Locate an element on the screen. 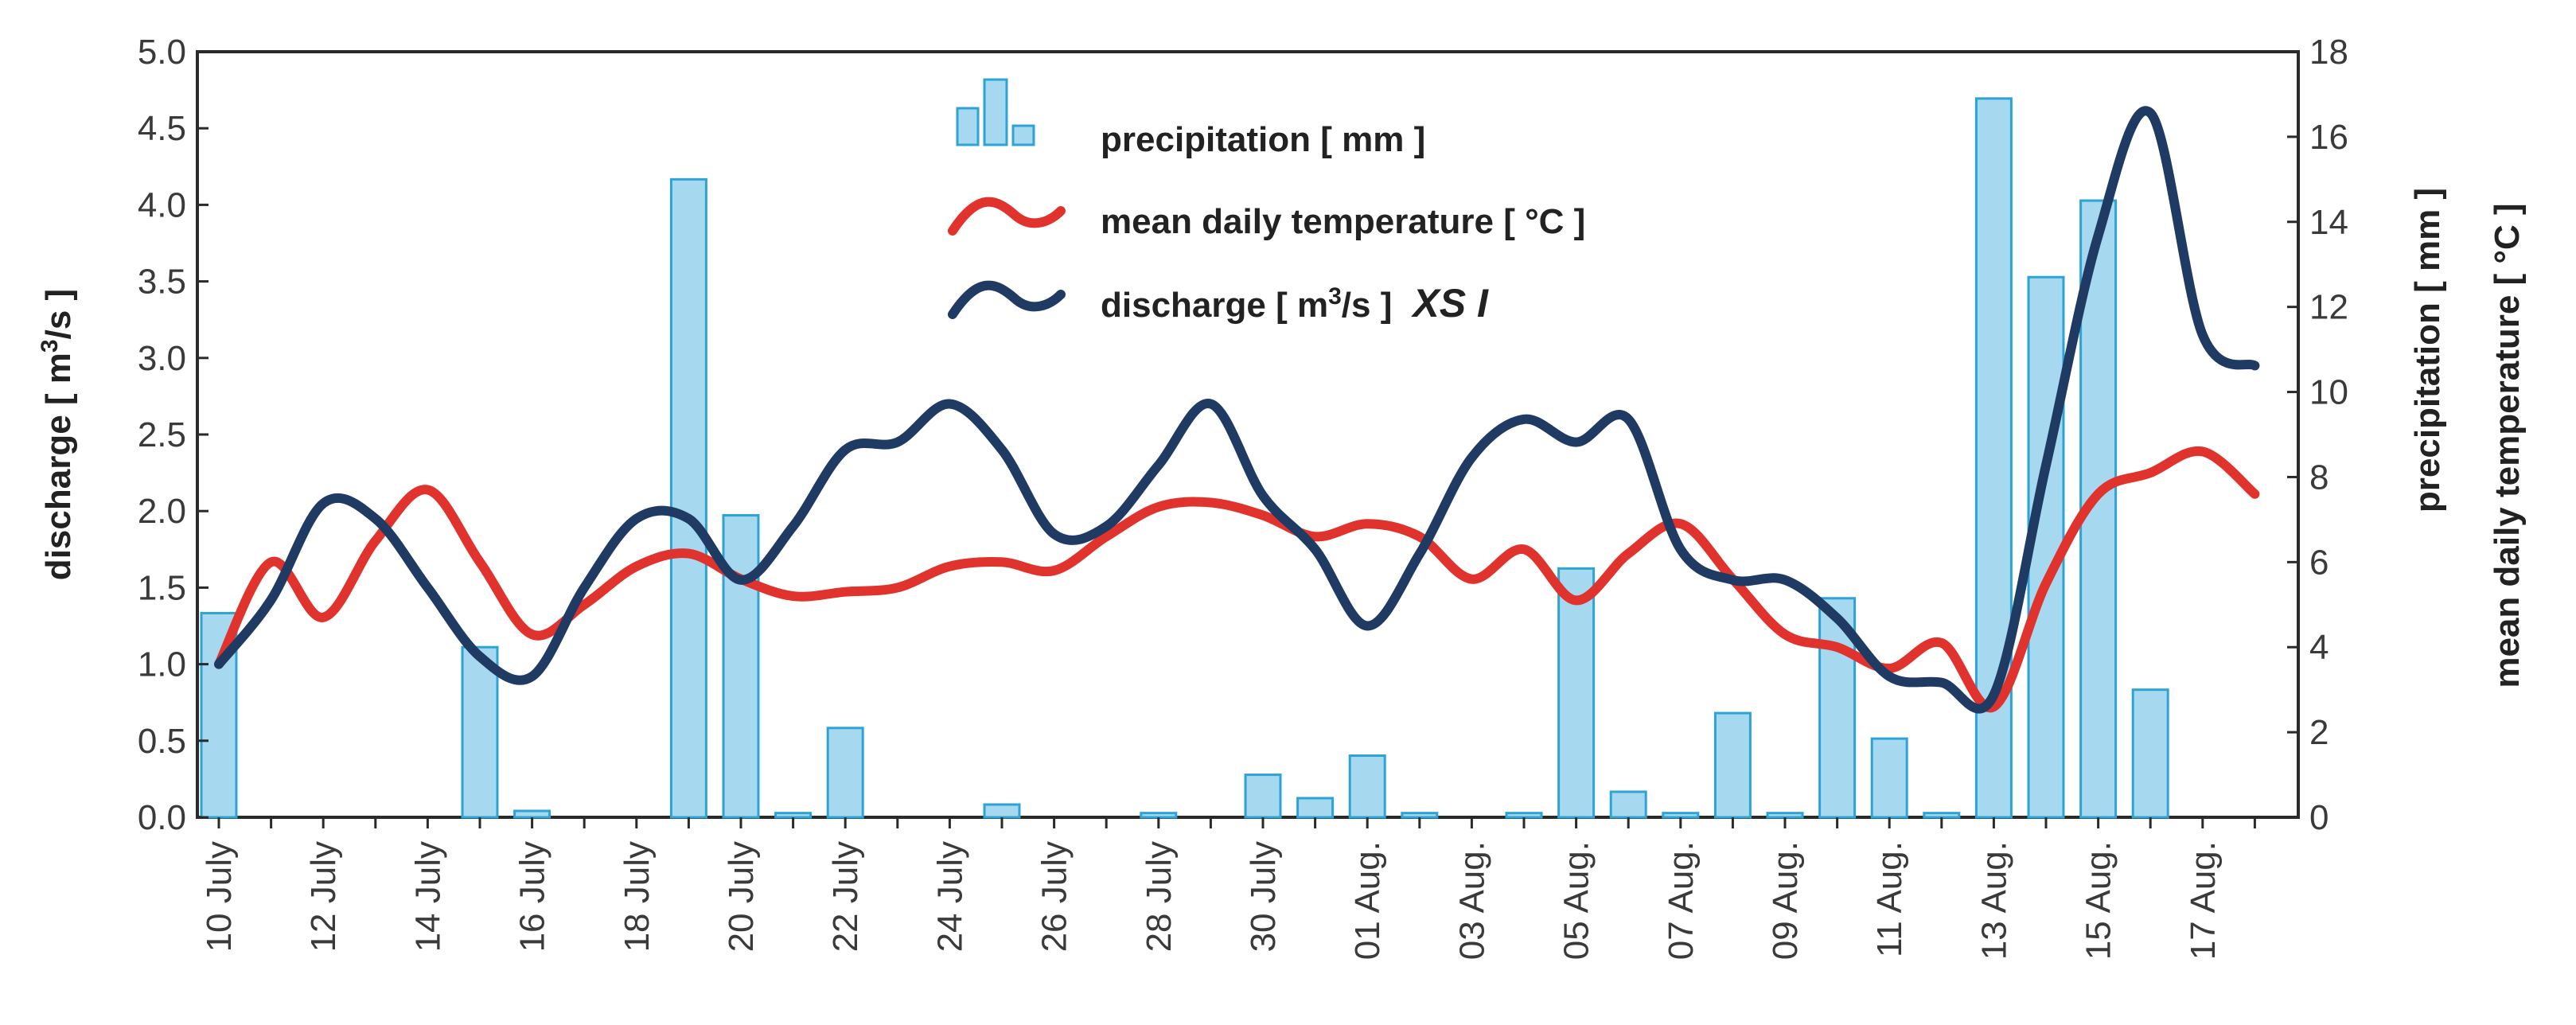 The image size is (2576, 1025). x-tick-label: 15 Aug. is located at coordinates (2098, 900).